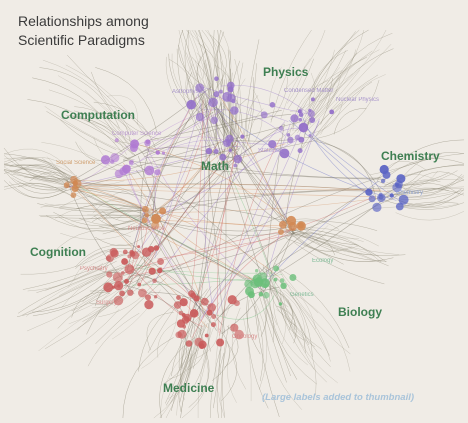  What do you see at coordinates (189, 388) in the screenshot?
I see `label-medicine: Medicine` at bounding box center [189, 388].